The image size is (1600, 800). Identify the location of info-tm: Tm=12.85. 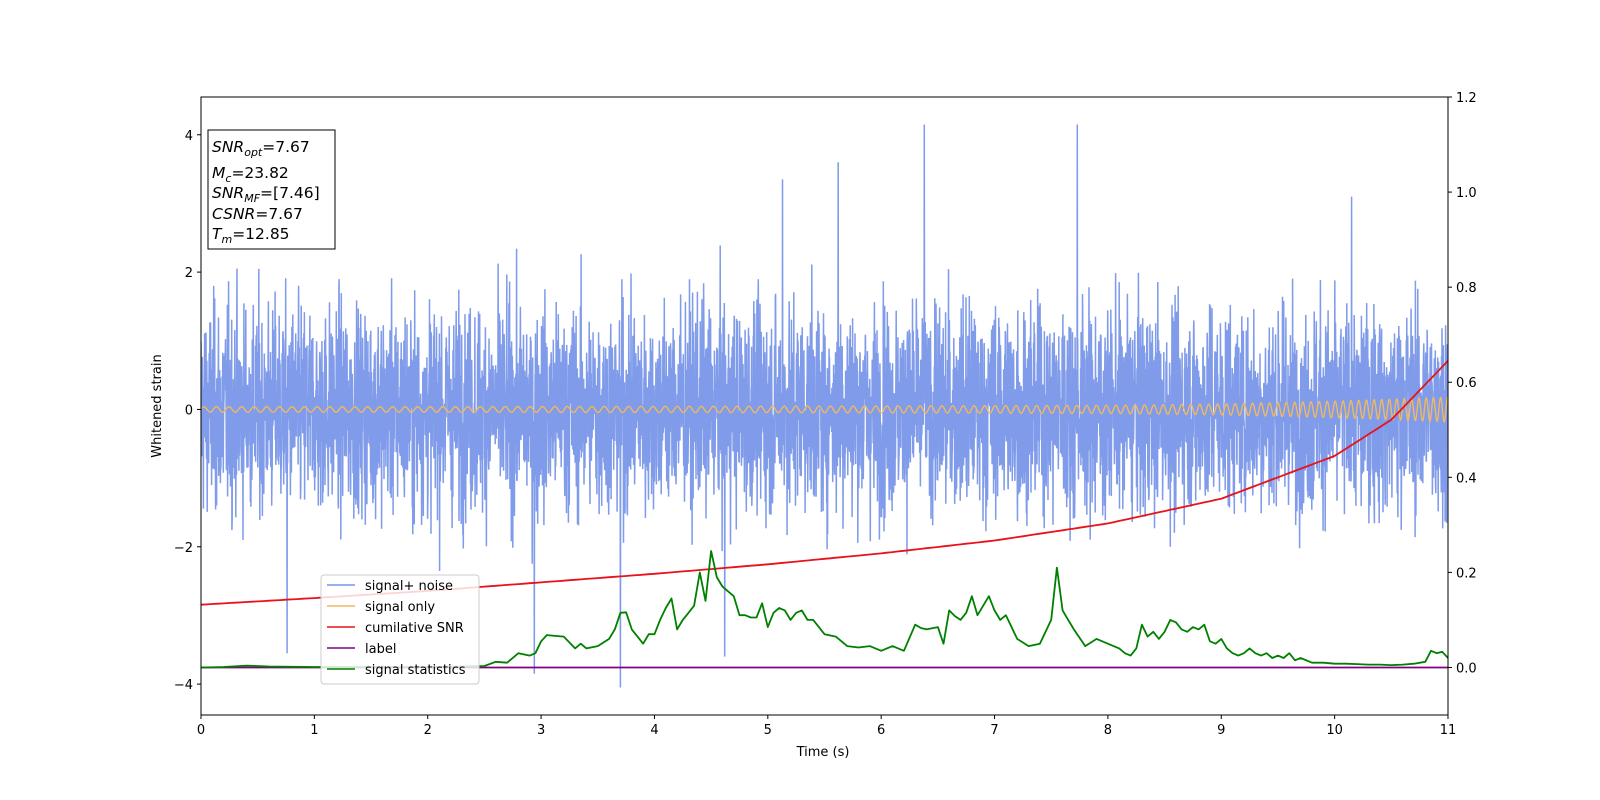
(251, 235).